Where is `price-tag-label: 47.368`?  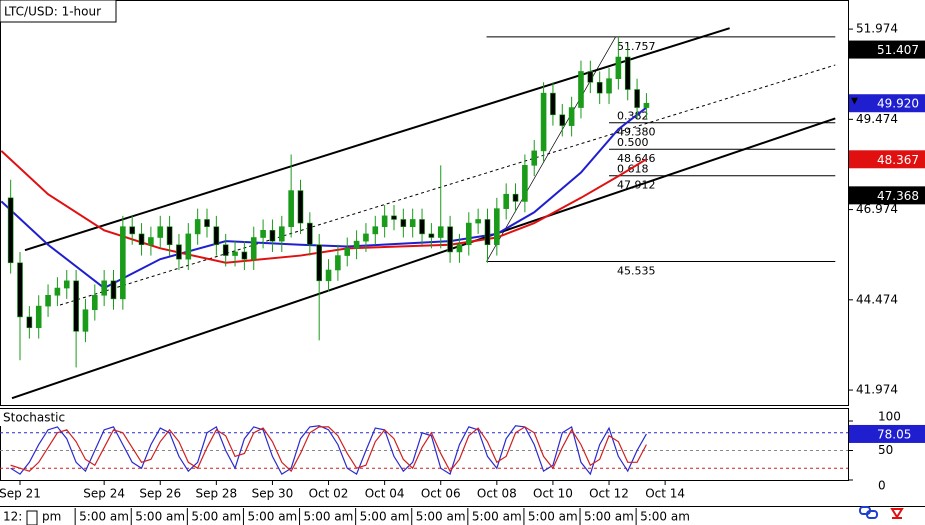 price-tag-label: 47.368 is located at coordinates (898, 196).